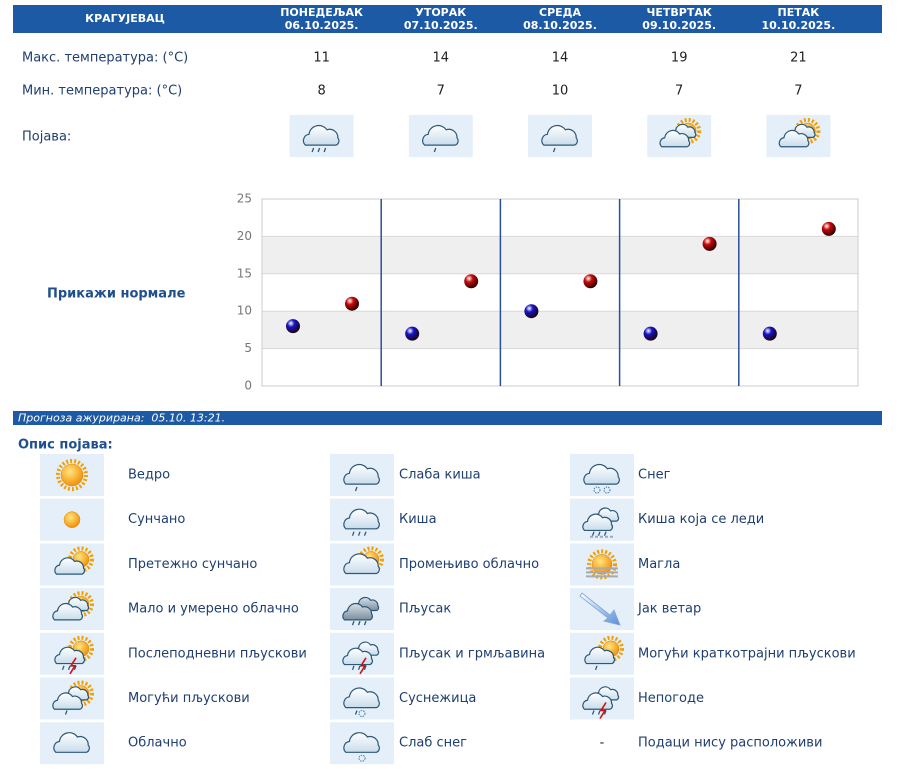  What do you see at coordinates (441, 25) in the screenshot?
I see `day-date: 07.10.2025.` at bounding box center [441, 25].